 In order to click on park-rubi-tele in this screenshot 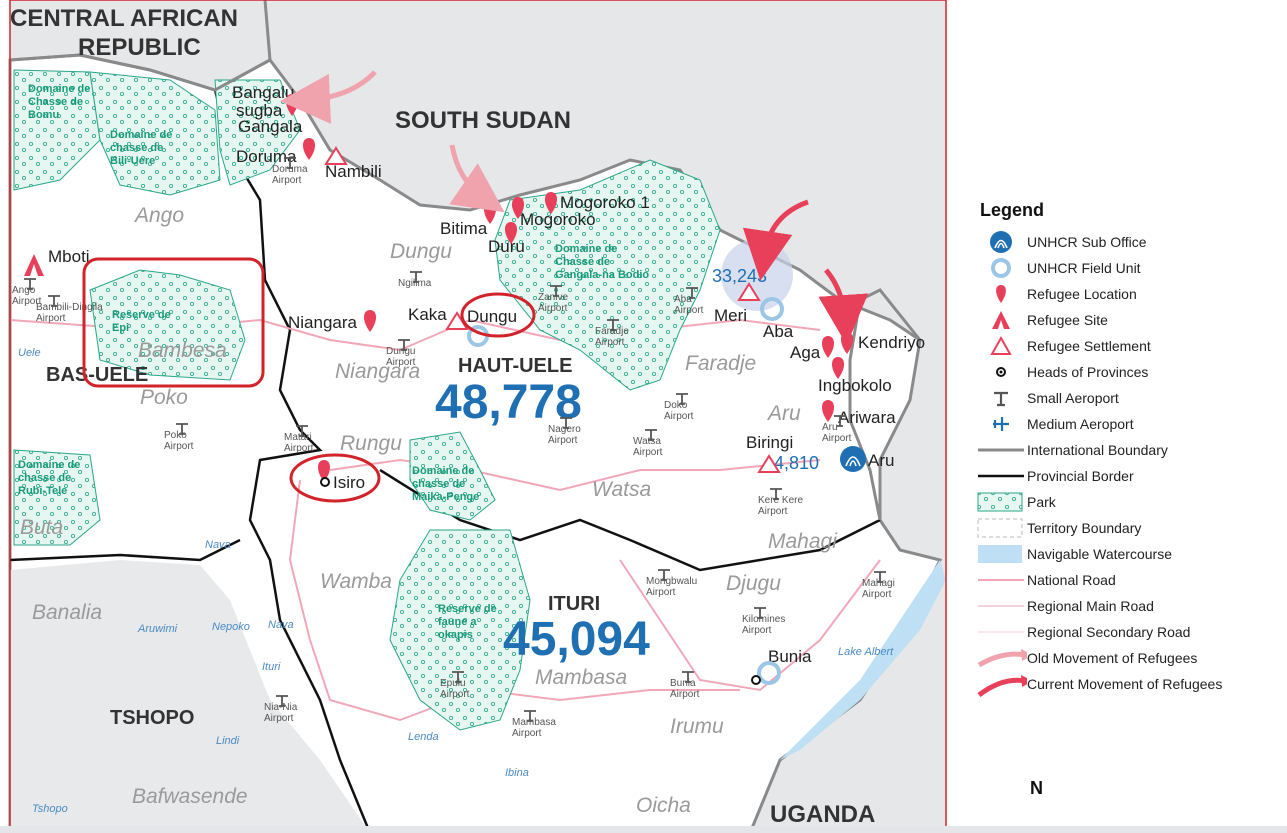, I will do `click(57, 497)`.